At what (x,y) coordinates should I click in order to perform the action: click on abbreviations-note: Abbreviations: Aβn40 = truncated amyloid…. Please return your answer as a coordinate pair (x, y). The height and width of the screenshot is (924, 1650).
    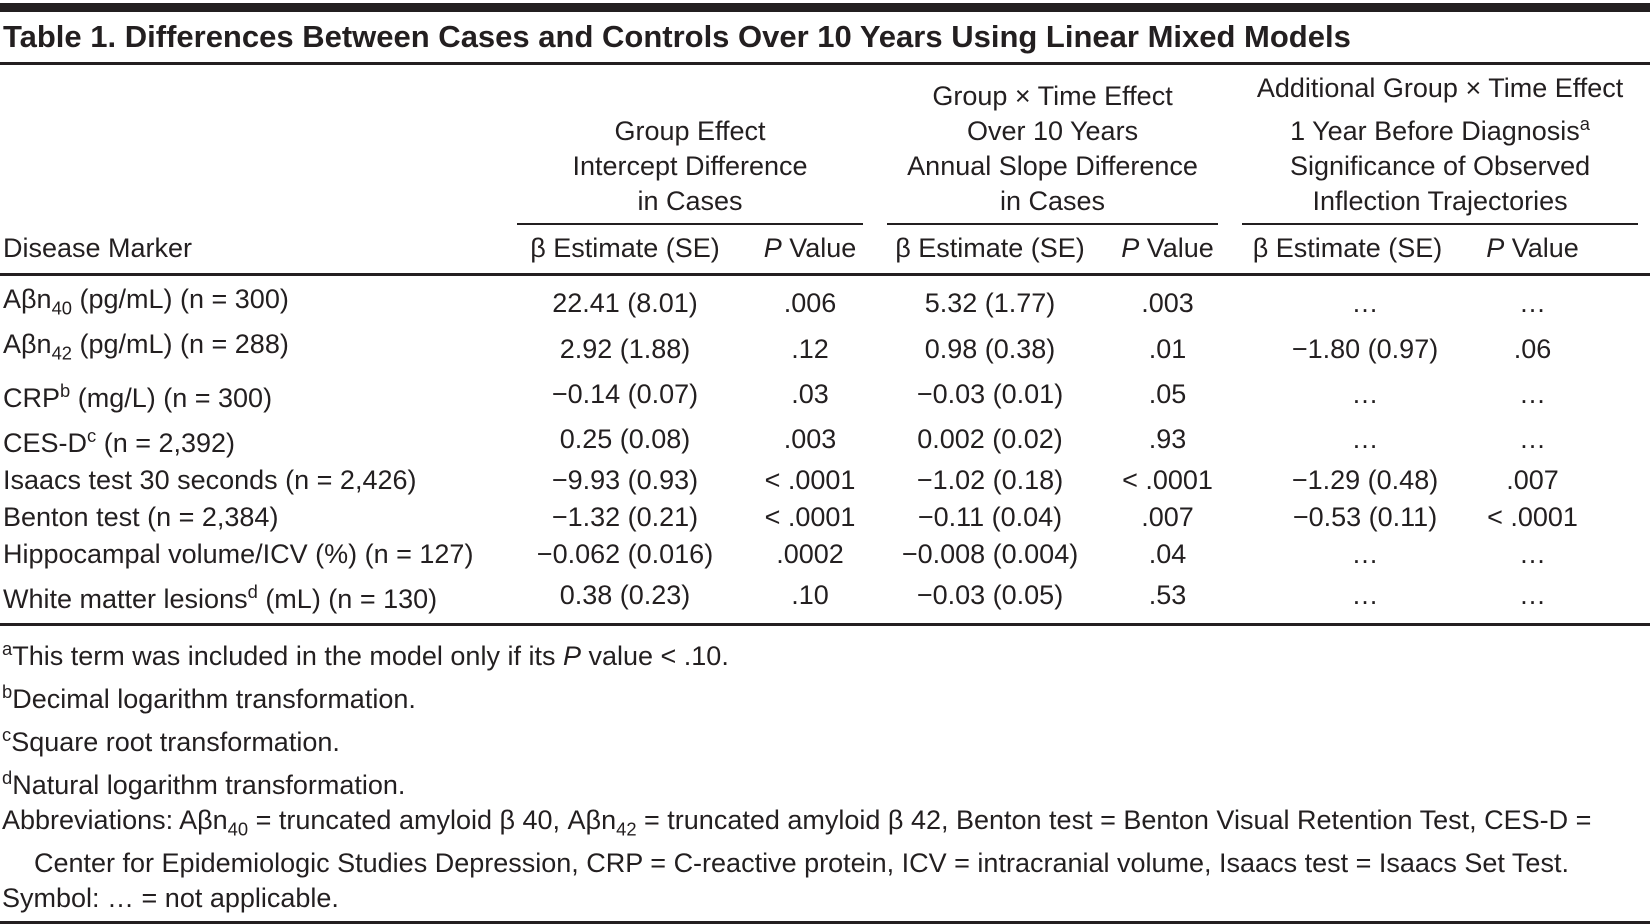
    Looking at the image, I should click on (797, 841).